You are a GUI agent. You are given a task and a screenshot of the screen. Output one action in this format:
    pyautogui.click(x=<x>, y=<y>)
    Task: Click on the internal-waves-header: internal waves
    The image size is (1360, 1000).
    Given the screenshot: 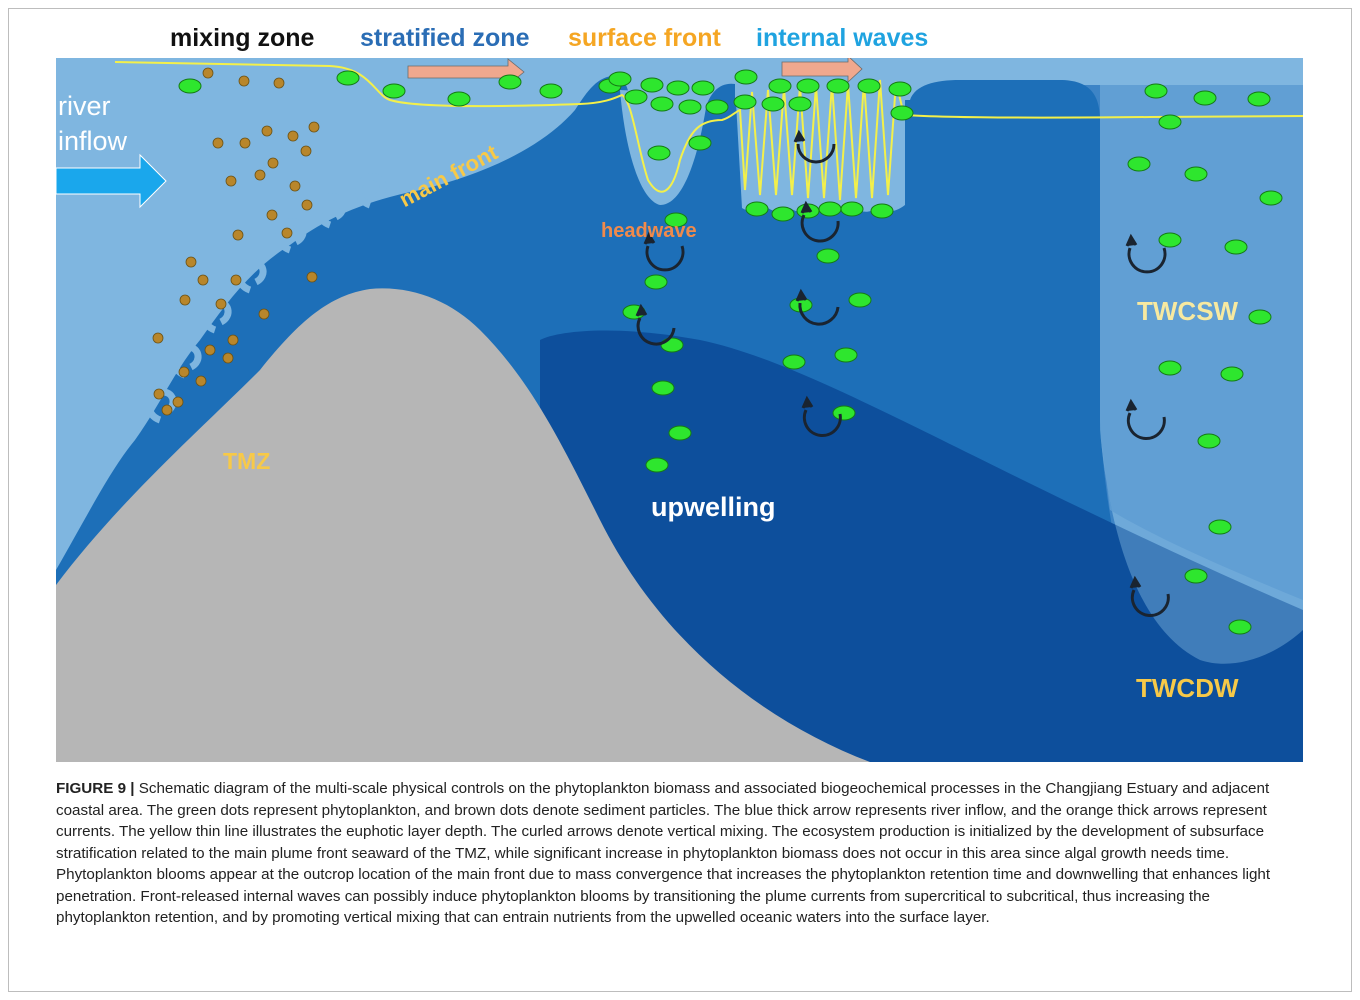 What is the action you would take?
    pyautogui.click(x=842, y=38)
    